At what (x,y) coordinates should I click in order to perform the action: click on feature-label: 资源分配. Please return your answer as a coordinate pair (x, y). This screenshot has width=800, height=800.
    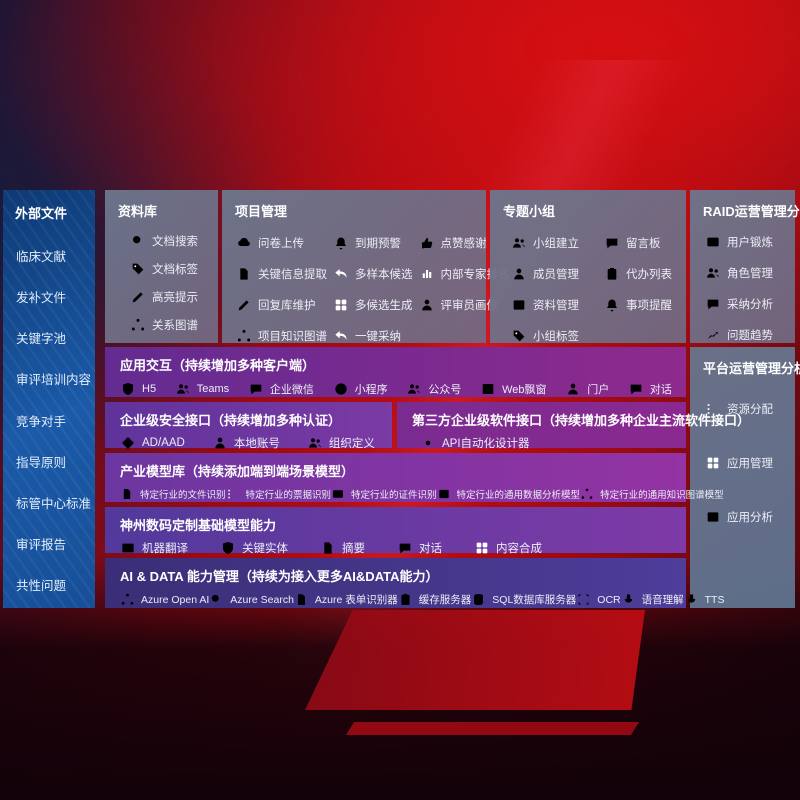
    Looking at the image, I should click on (750, 410).